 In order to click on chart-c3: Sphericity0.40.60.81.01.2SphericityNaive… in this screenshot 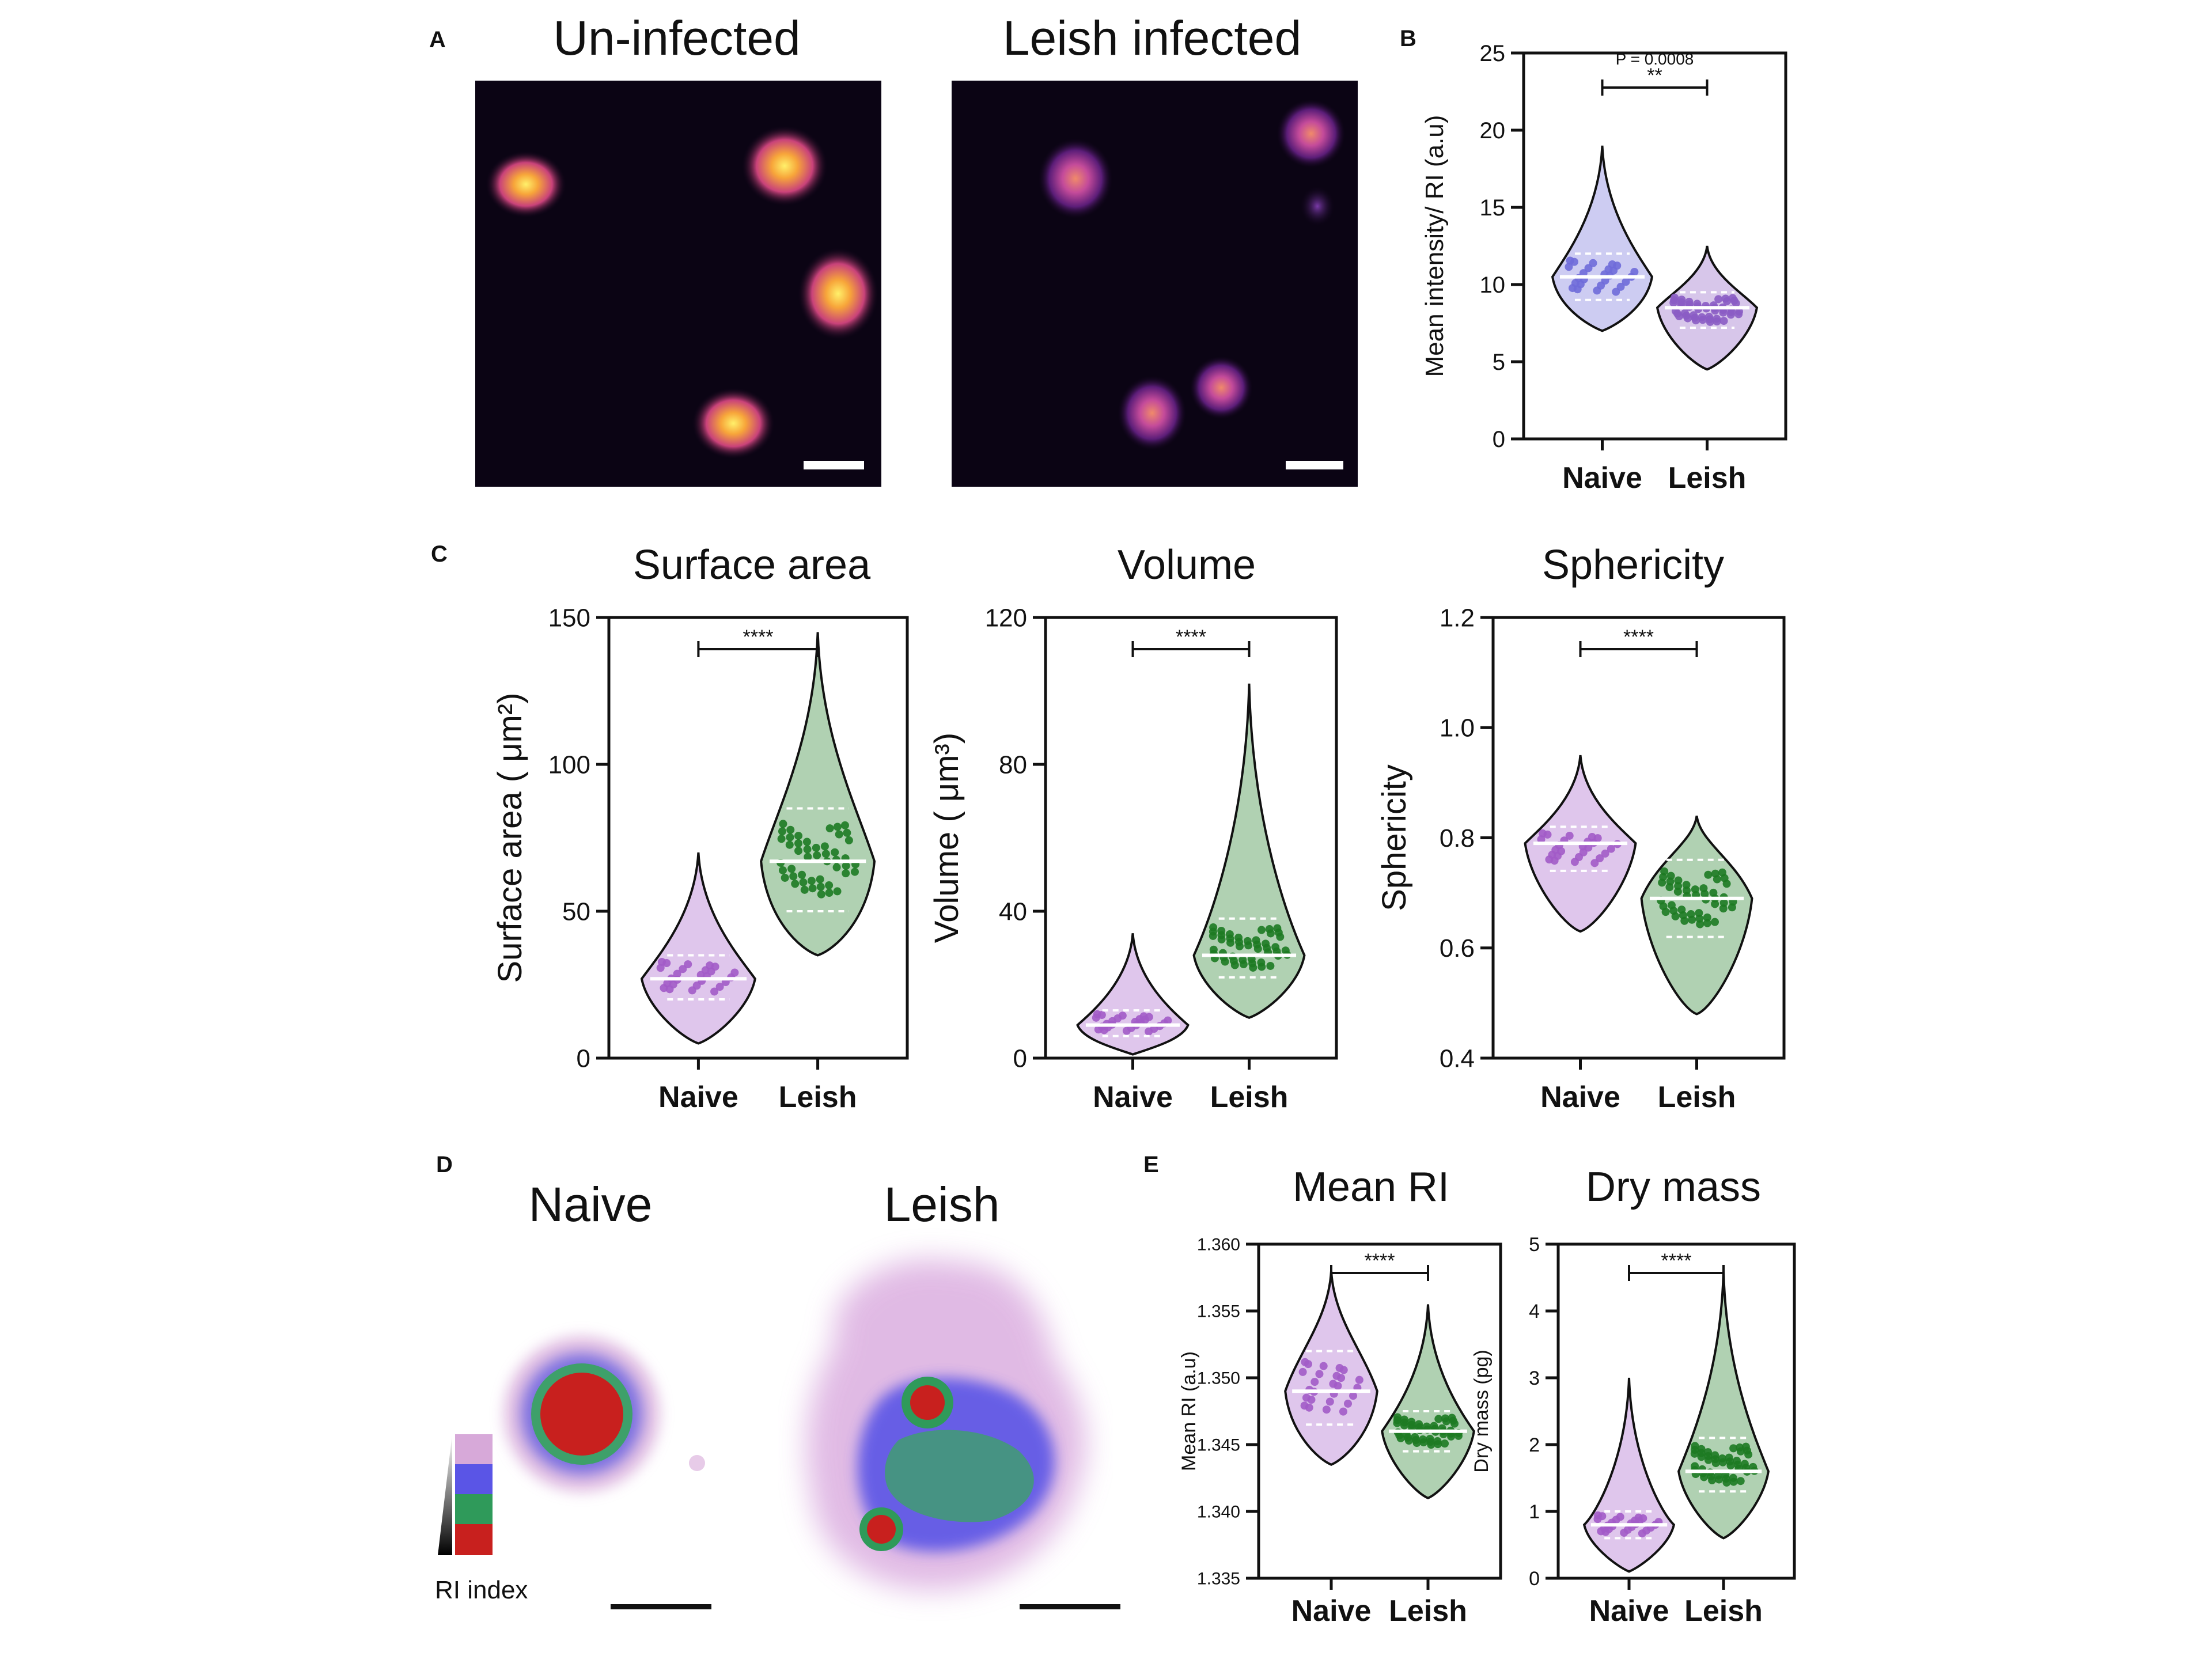, I will do `click(1580, 828)`.